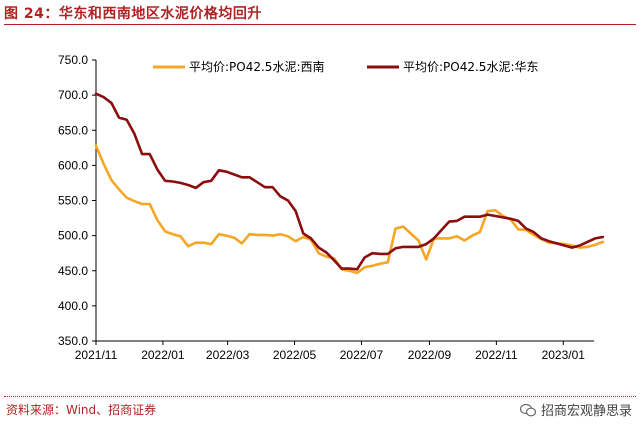 Image resolution: width=640 pixels, height=434 pixels. Describe the element at coordinates (73, 201) in the screenshot. I see `y-tick-label: 550.0` at that location.